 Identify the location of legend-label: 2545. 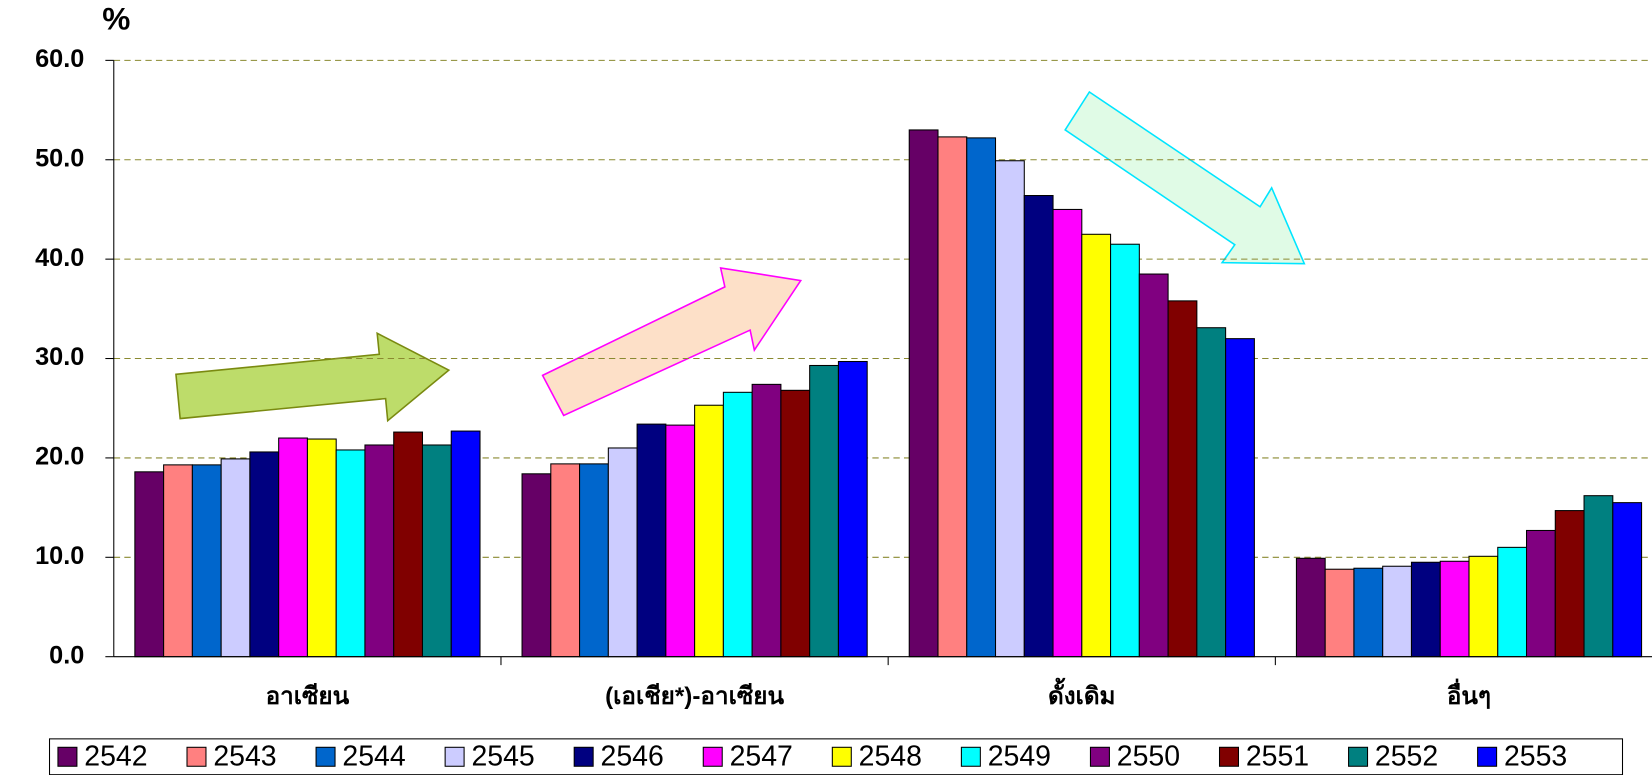
(502, 756).